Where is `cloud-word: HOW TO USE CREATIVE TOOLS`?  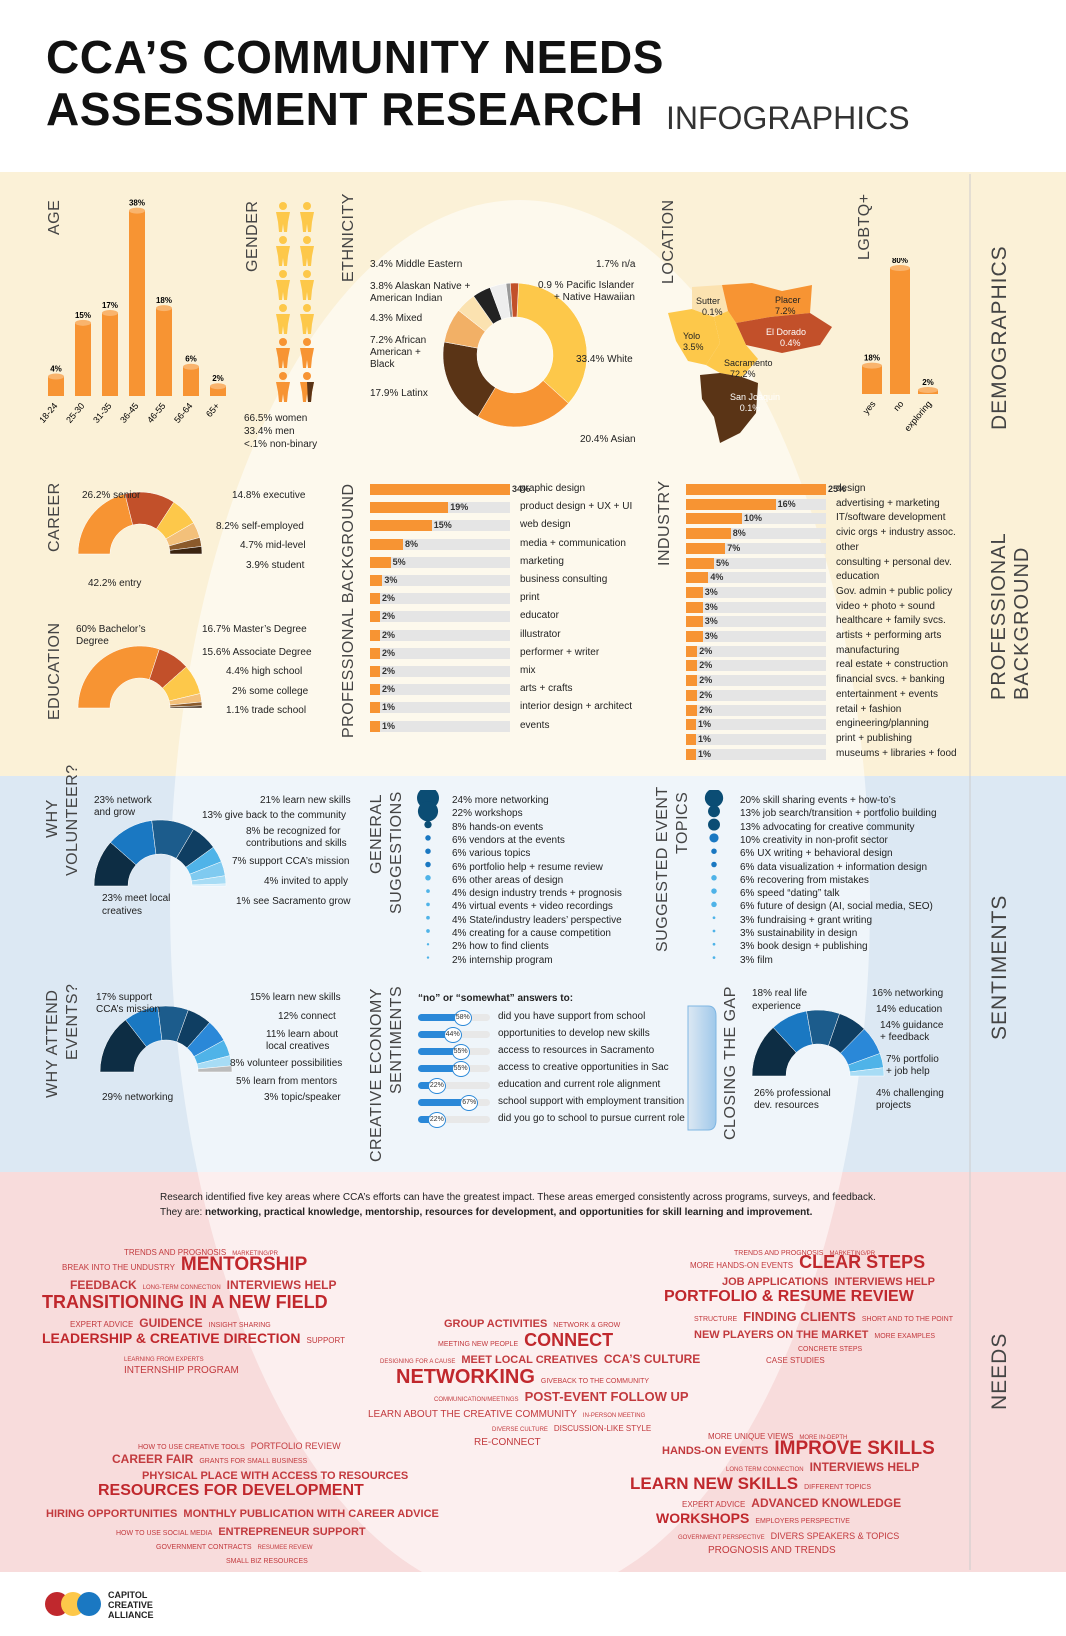 cloud-word: HOW TO USE CREATIVE TOOLS is located at coordinates (191, 1447).